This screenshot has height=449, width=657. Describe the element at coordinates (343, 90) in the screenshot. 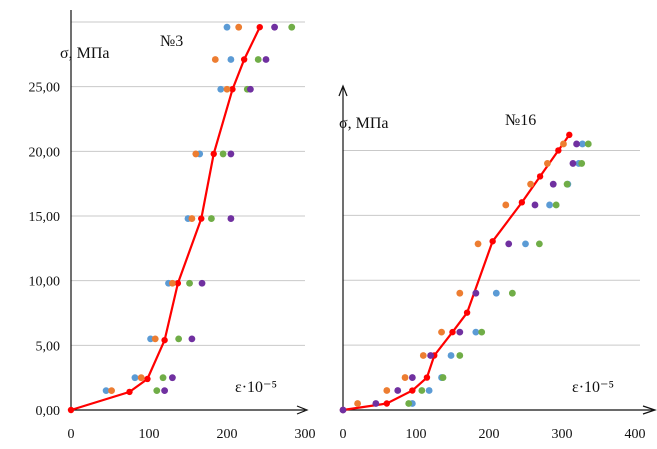

I see `y-axis-arrow` at that location.